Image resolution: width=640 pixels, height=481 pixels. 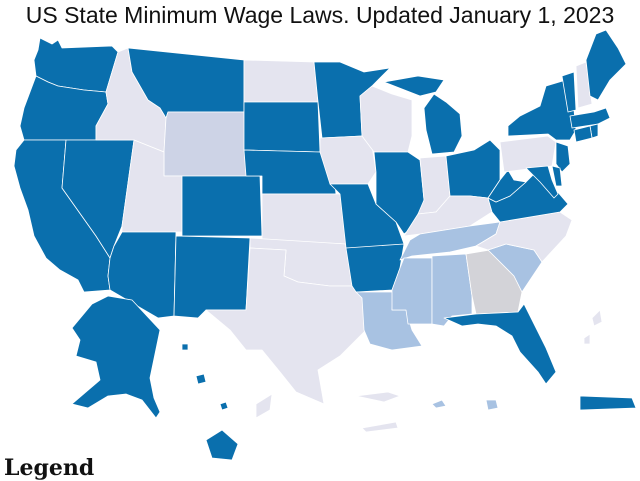 What do you see at coordinates (584, 85) in the screenshot?
I see `state-new-hampshire: New Hampshire` at bounding box center [584, 85].